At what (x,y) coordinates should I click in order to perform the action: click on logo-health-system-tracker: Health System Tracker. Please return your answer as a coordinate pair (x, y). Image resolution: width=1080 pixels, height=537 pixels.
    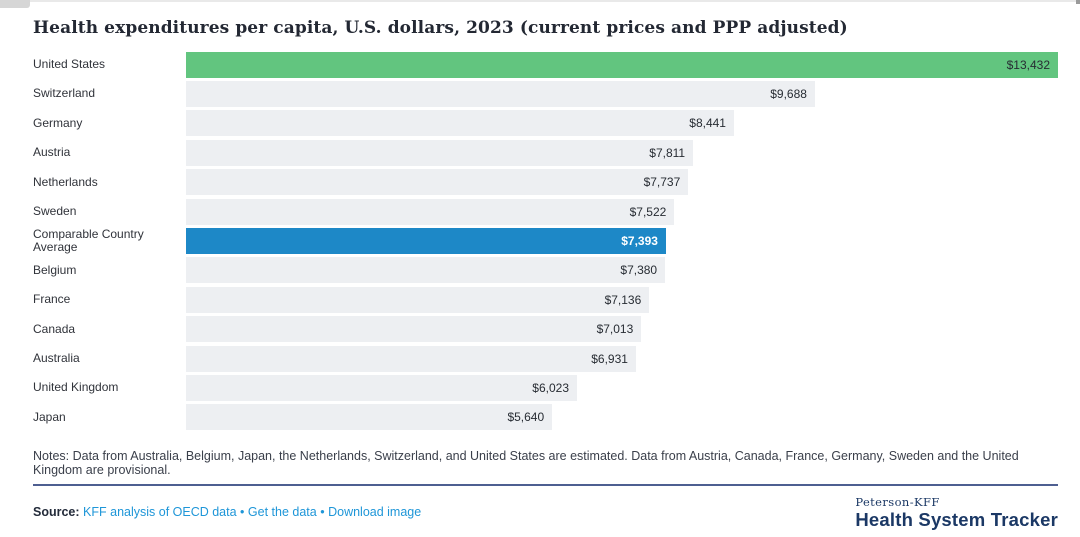
    Looking at the image, I should click on (956, 520).